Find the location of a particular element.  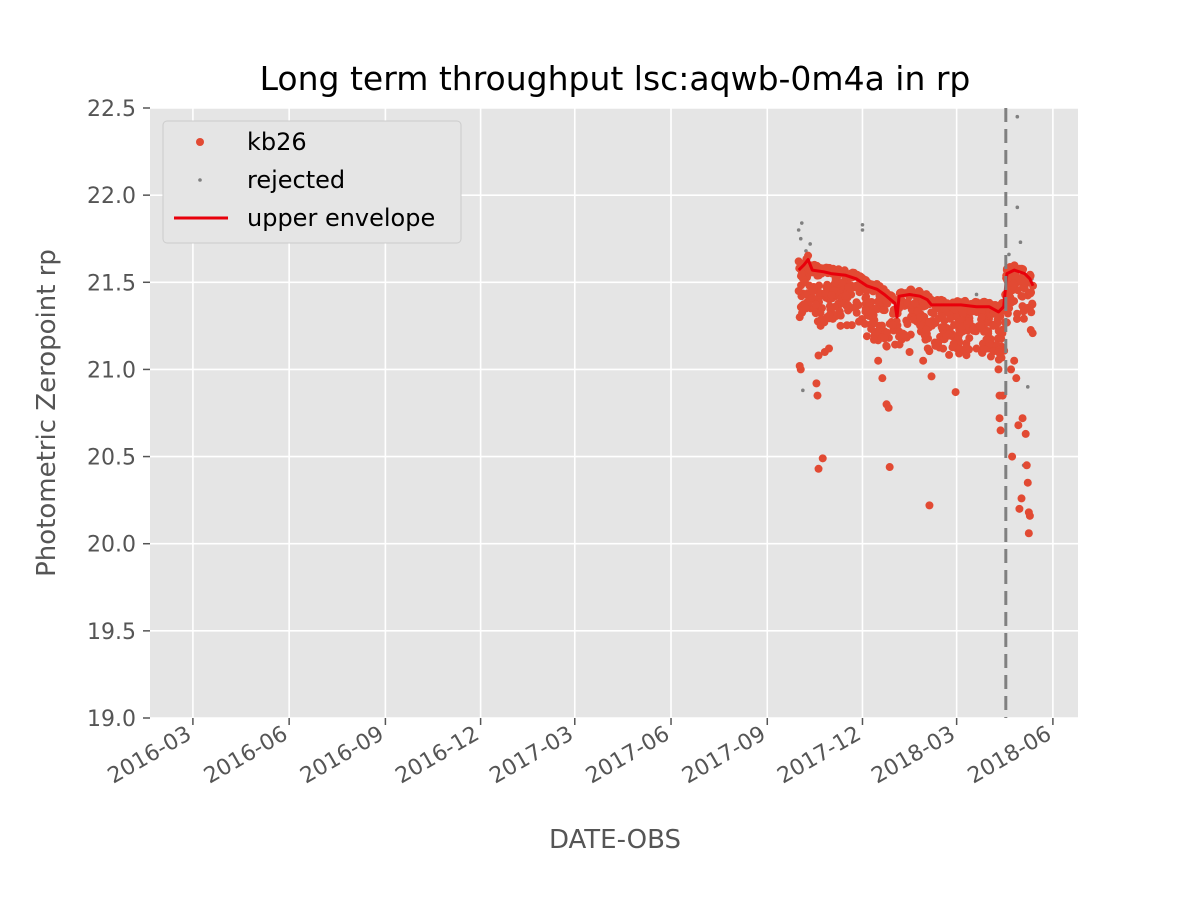

y-tick-label: 21.5 is located at coordinates (111, 283).